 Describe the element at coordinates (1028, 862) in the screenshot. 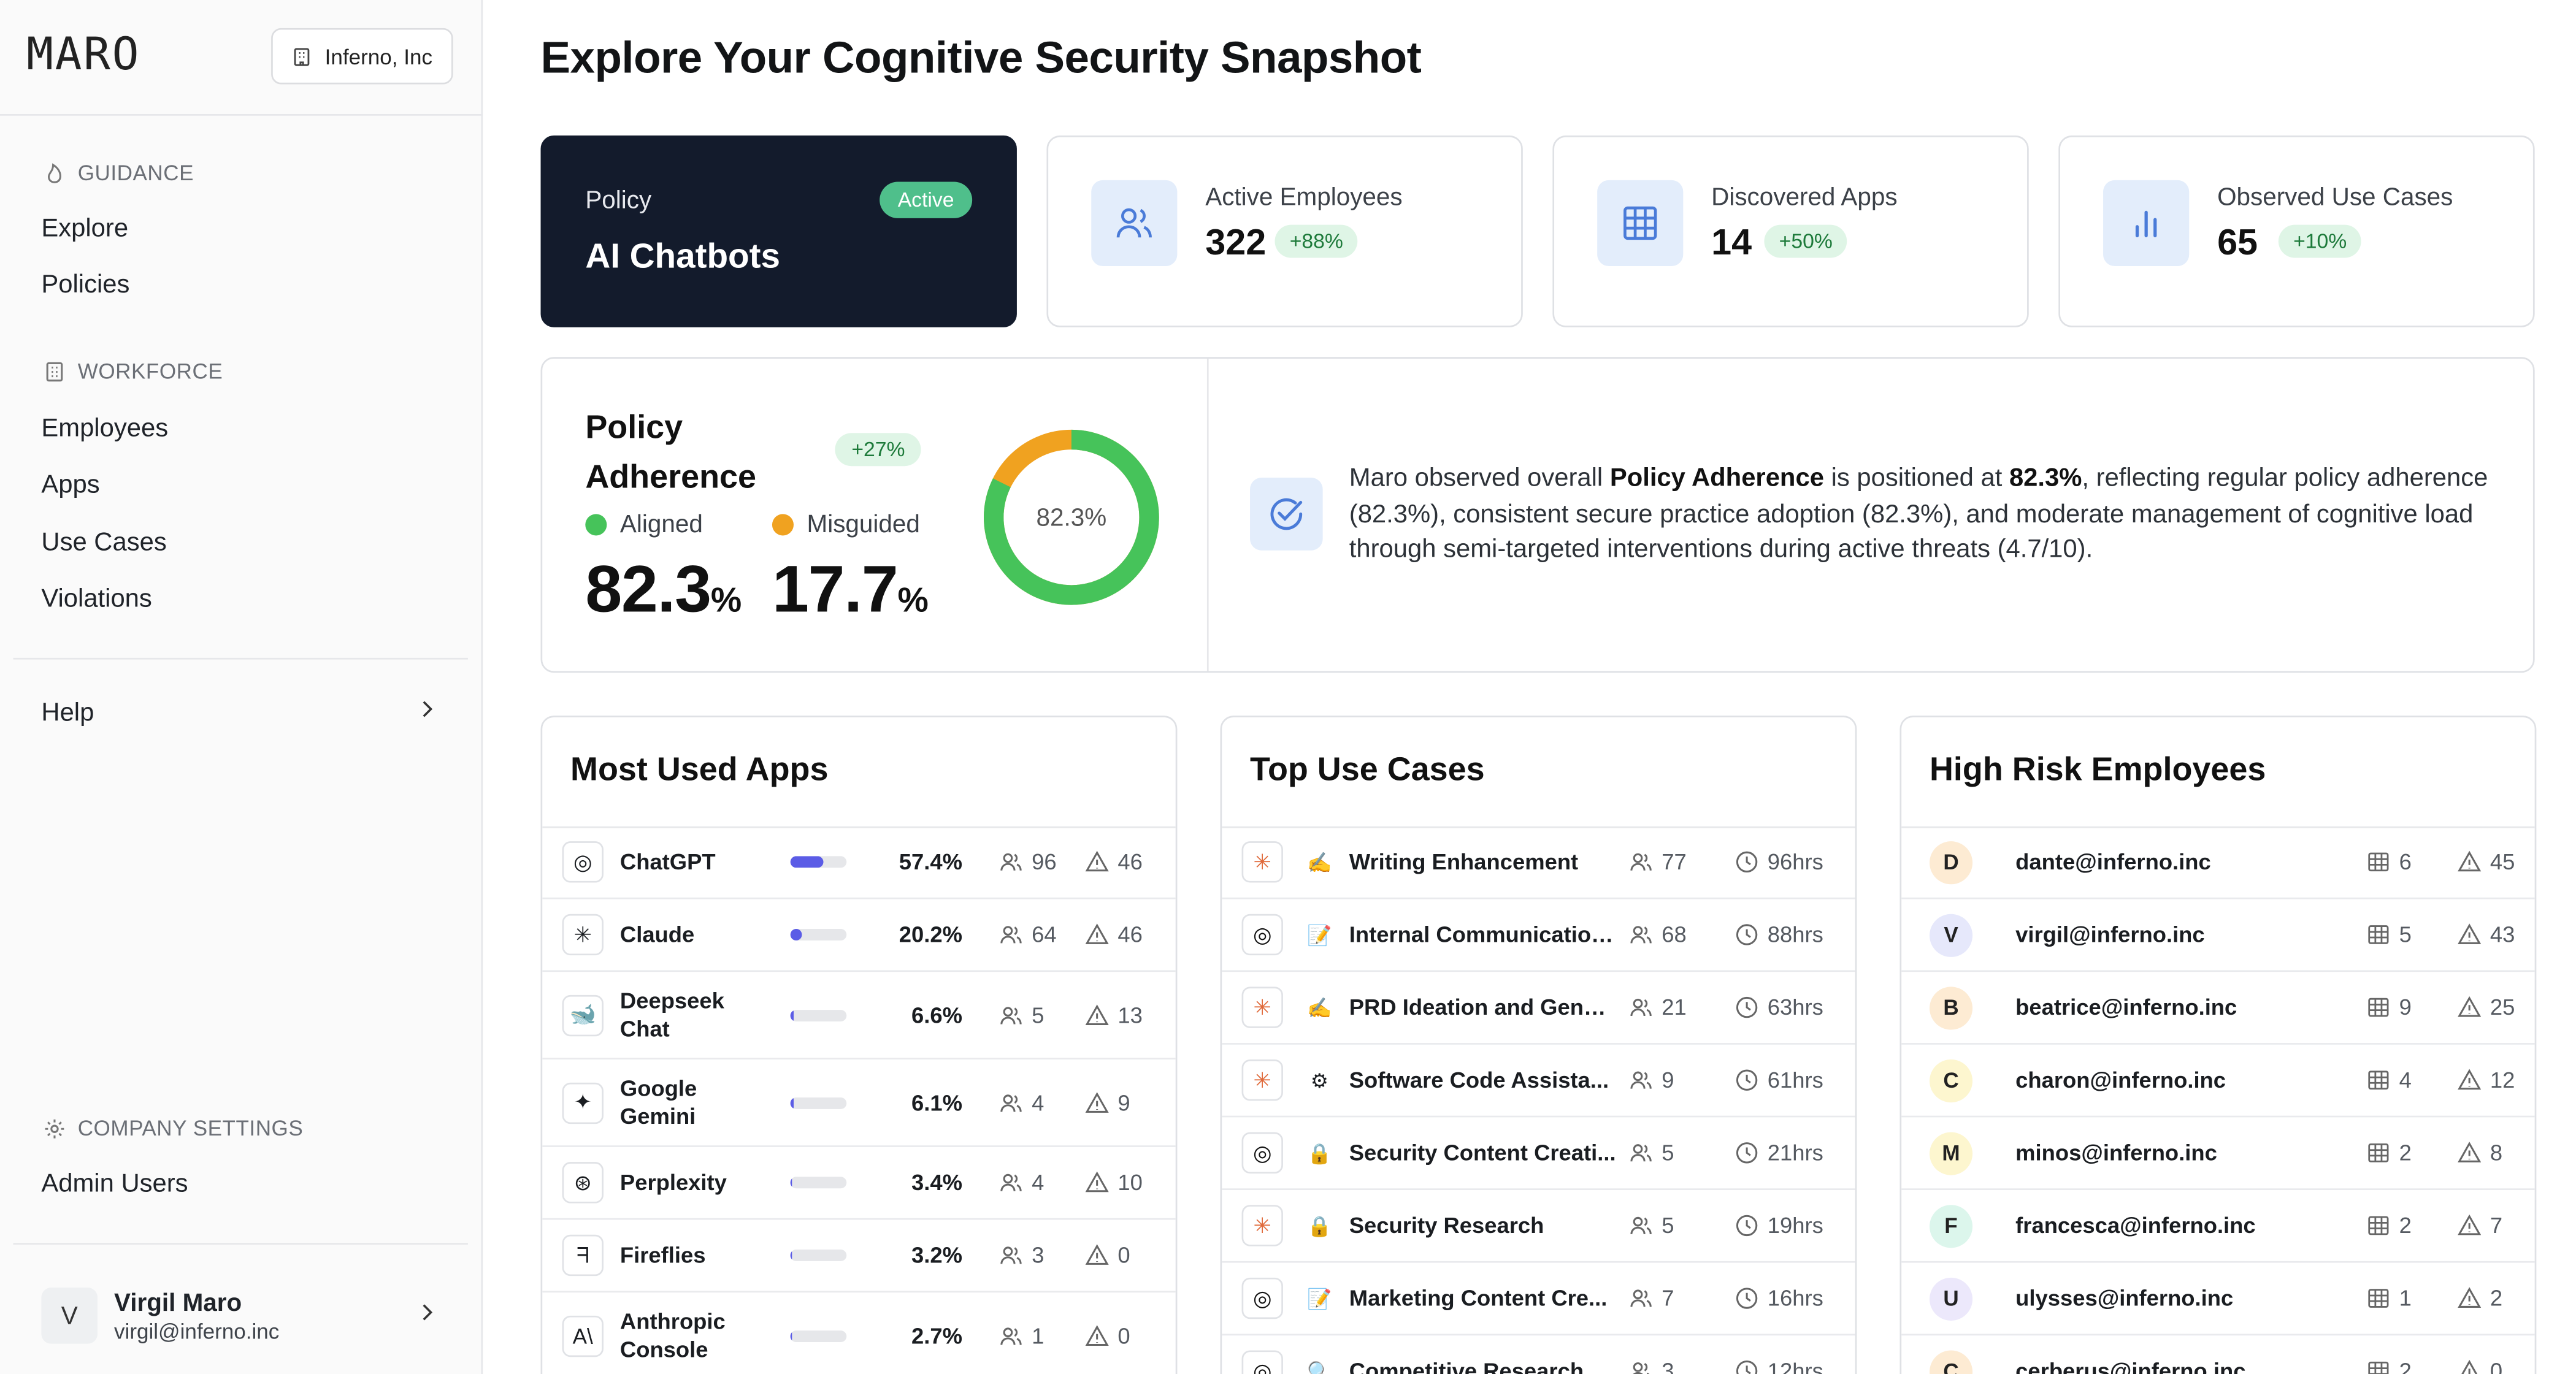

I see `meta-users: 96` at that location.